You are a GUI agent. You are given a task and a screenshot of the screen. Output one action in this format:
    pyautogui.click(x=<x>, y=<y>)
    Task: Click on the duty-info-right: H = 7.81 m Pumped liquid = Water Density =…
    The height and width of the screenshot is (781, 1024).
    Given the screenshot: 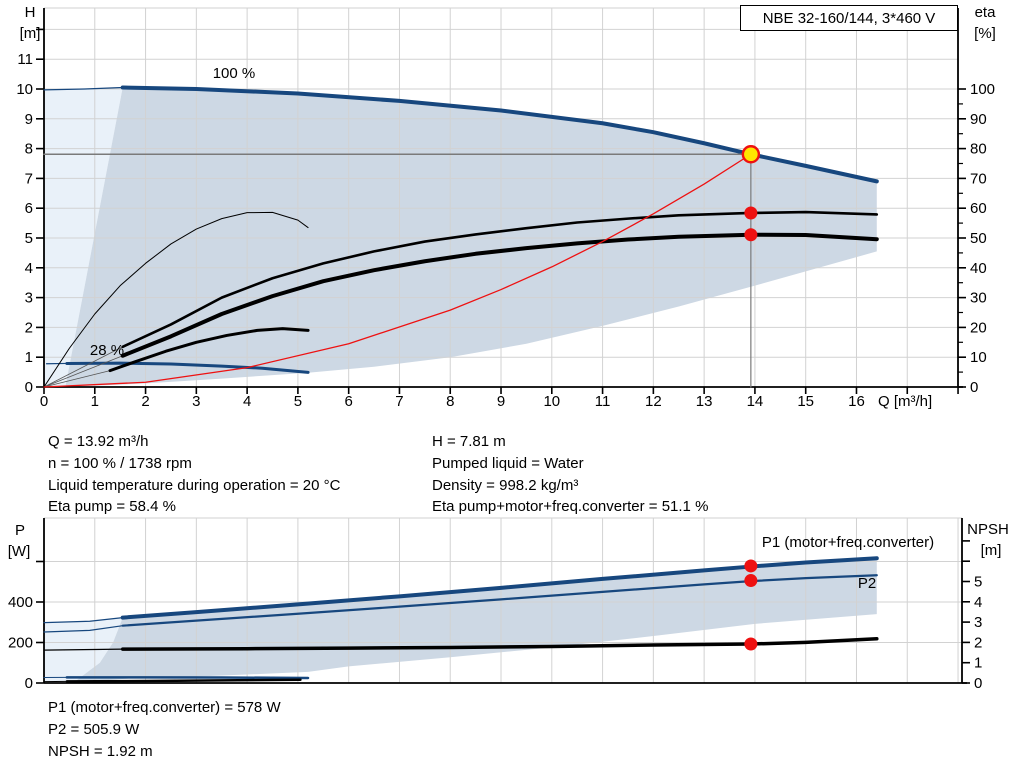 What is the action you would take?
    pyautogui.click(x=570, y=474)
    